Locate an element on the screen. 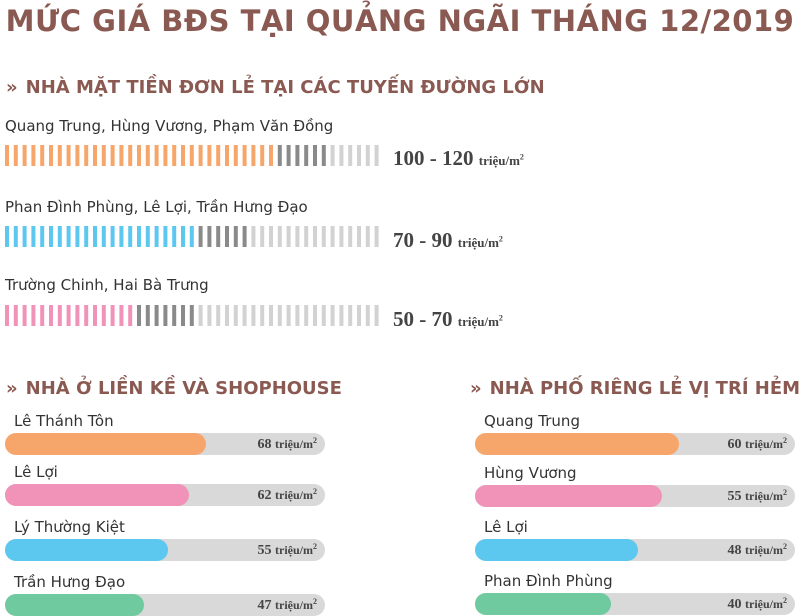 The height and width of the screenshot is (616, 800). street-front-label-2: Phan Đình Phùng, Lê Lợi, Trần Hưng Đạo is located at coordinates (156, 207).